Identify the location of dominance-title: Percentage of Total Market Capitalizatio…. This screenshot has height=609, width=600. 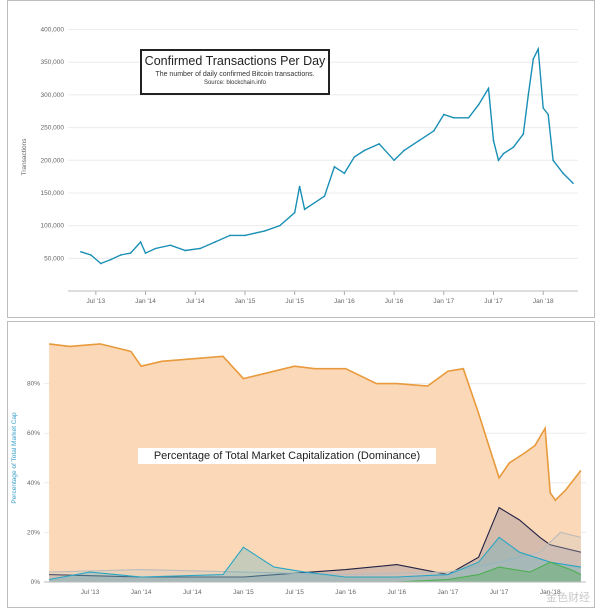
(287, 456).